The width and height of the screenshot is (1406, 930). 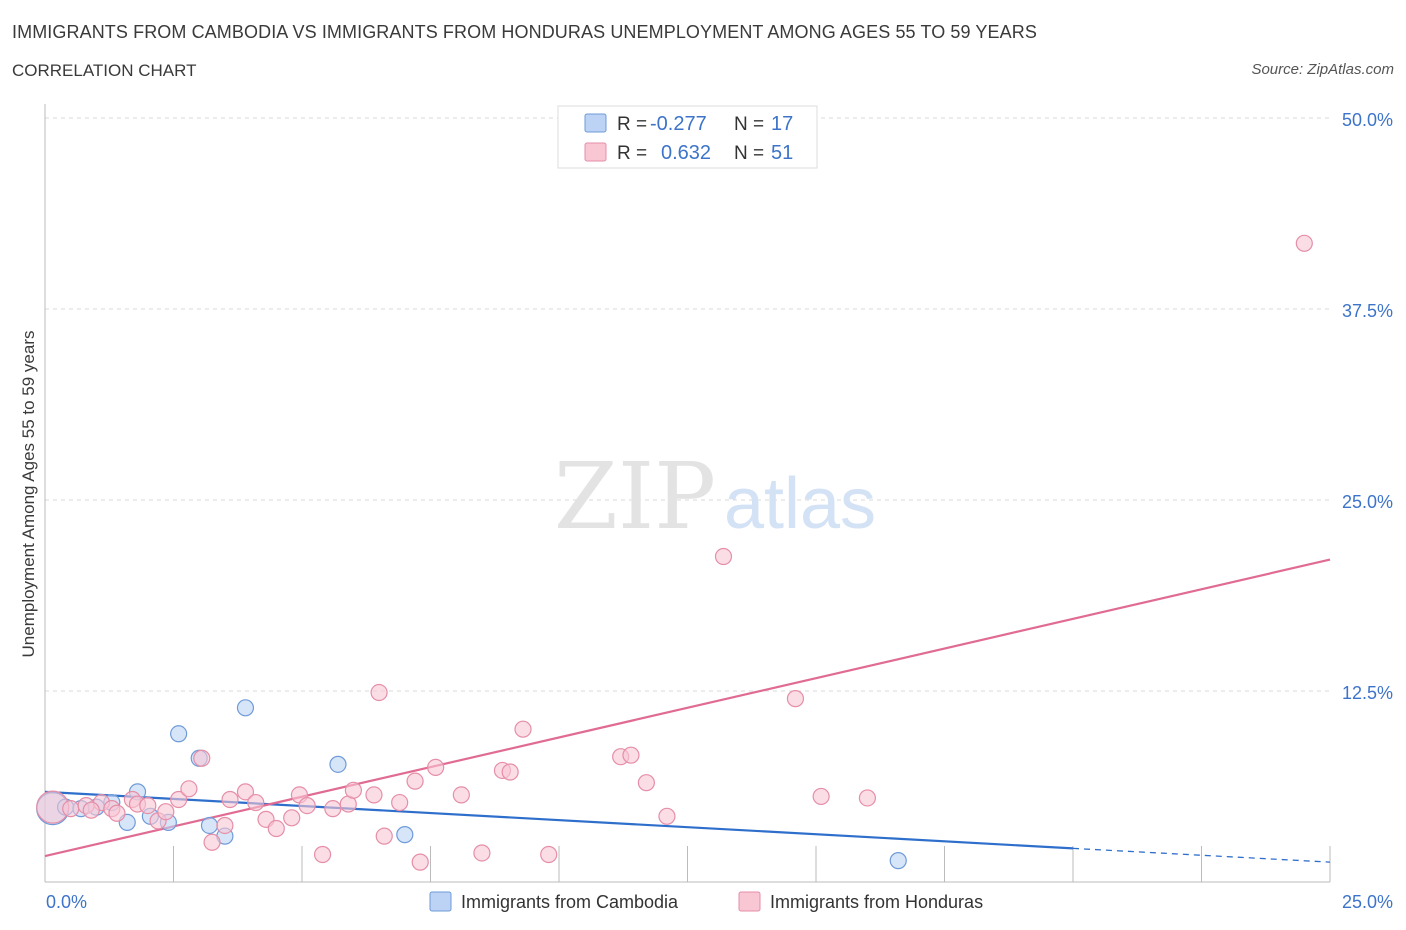 What do you see at coordinates (687, 137) in the screenshot?
I see `stats-legend: R = -0.277 N = 17 R = 0.632 N = 51` at bounding box center [687, 137].